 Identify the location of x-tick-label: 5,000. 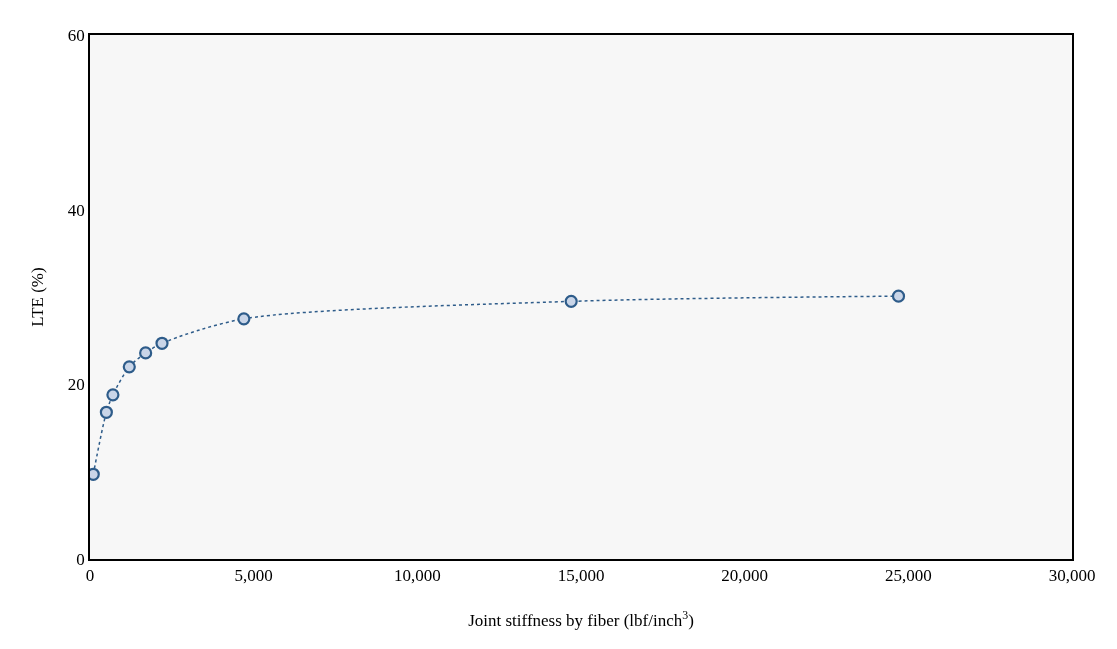
(253, 576).